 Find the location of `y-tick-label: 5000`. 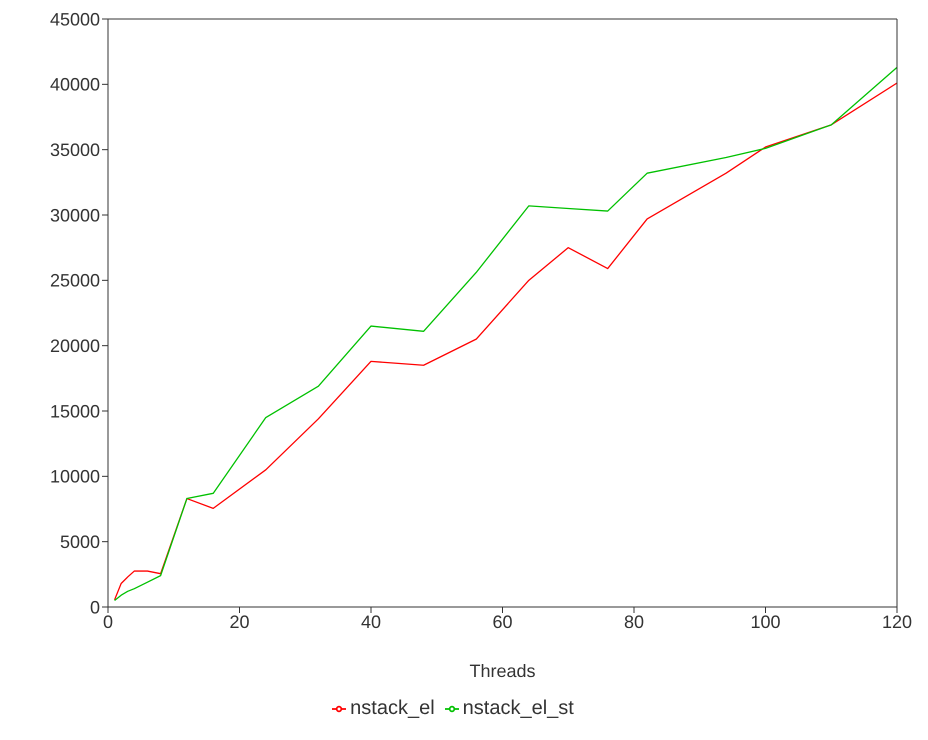

y-tick-label: 5000 is located at coordinates (80, 542).